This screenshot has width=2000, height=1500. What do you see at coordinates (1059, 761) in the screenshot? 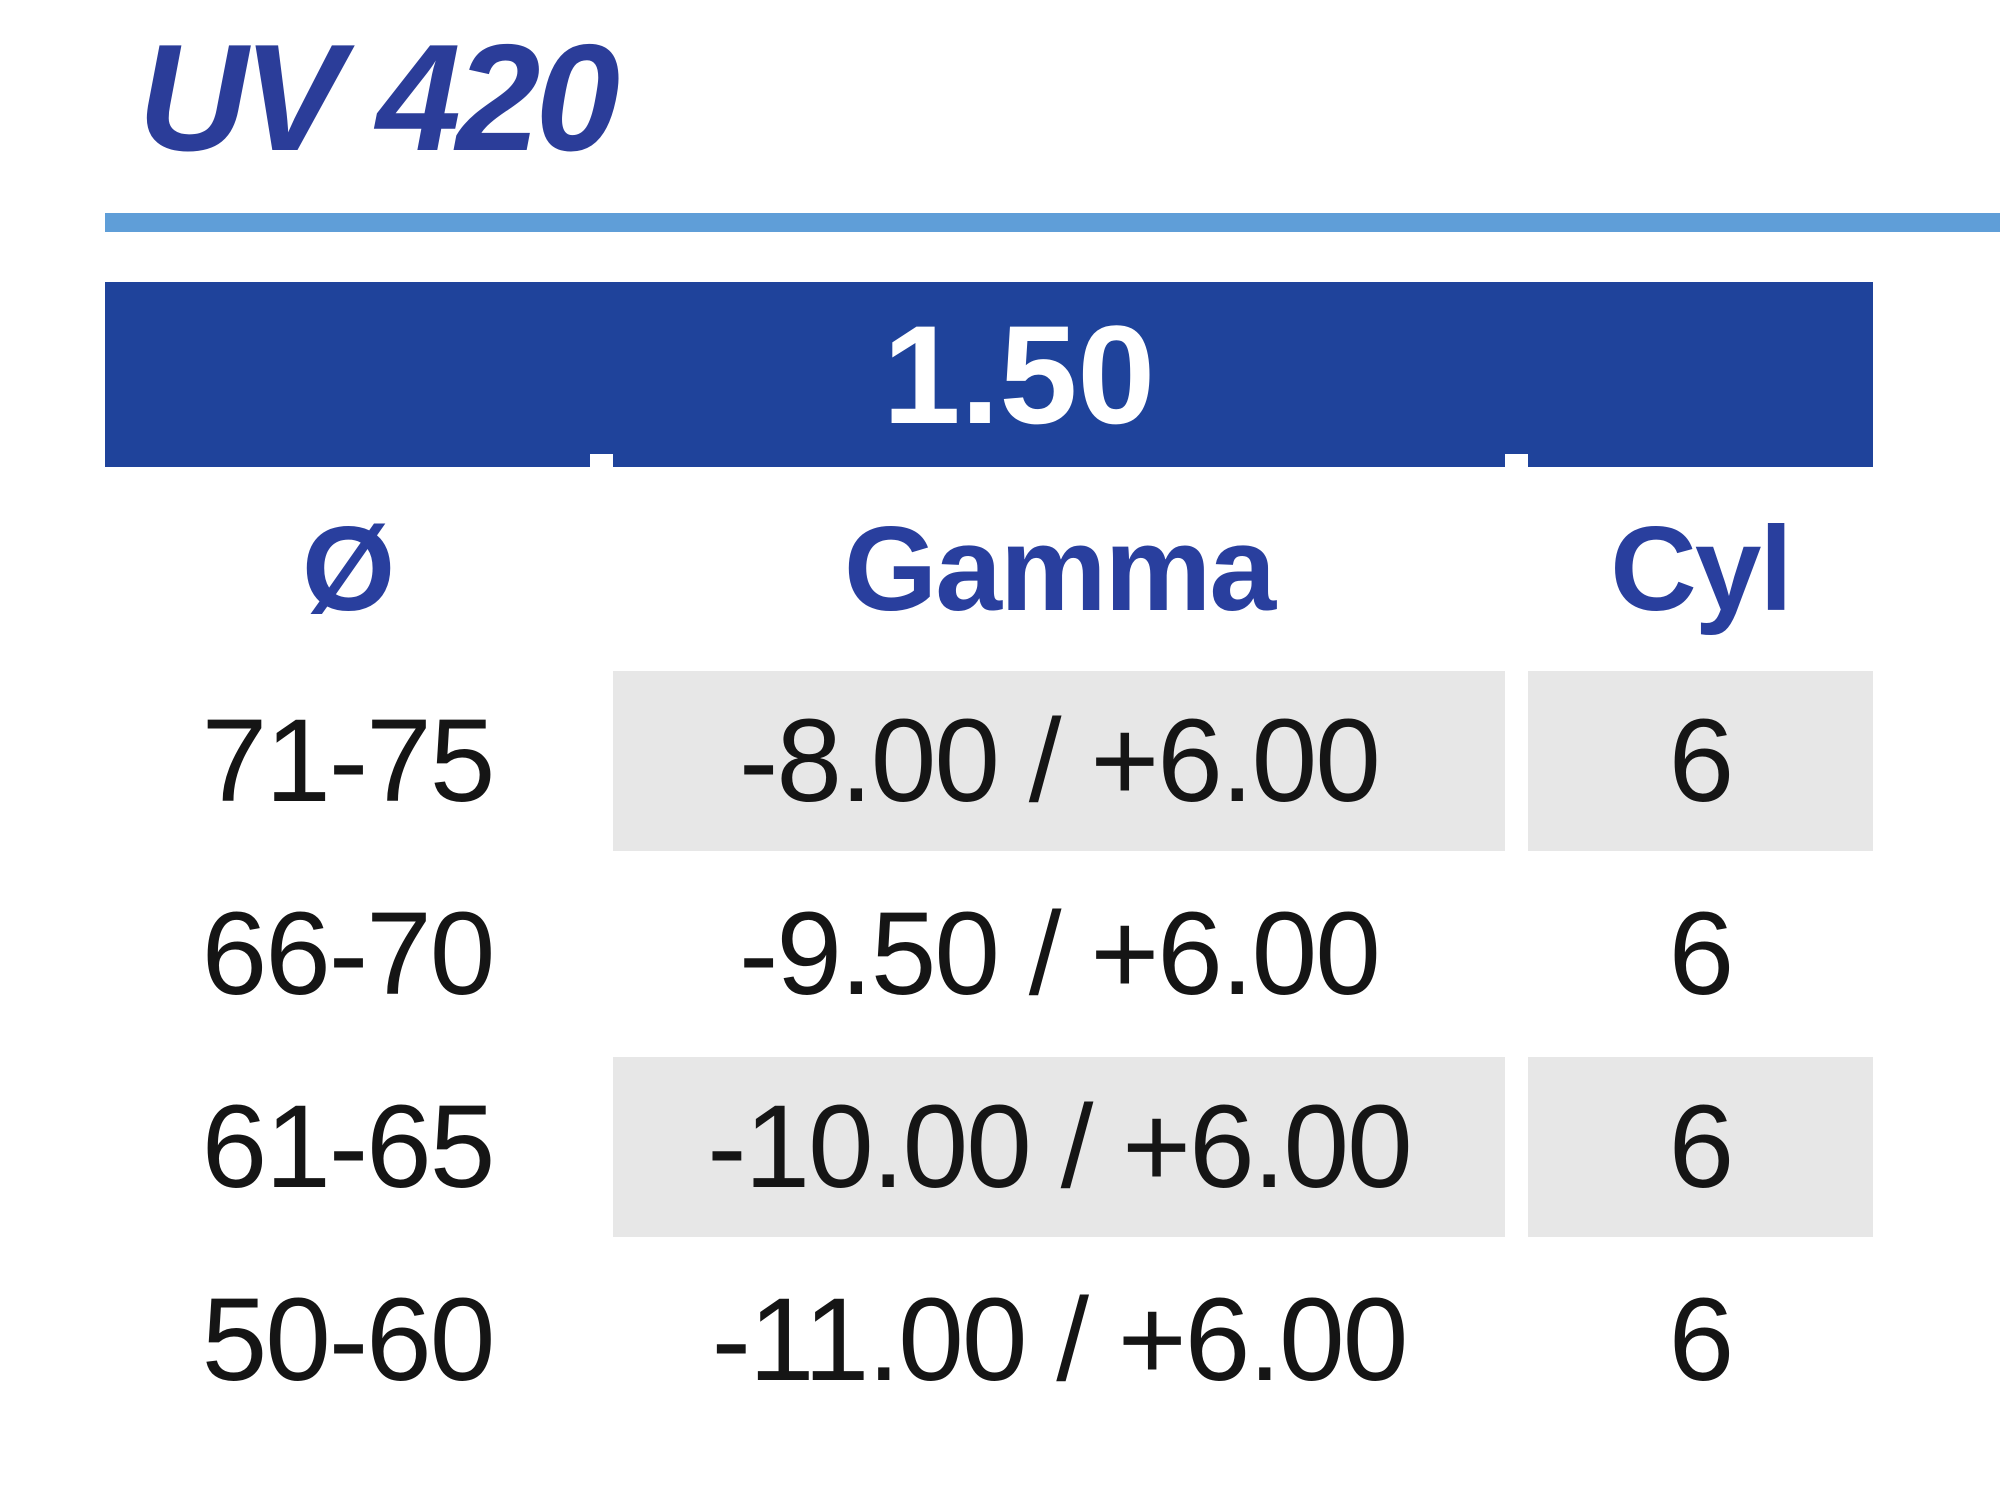
I see `cell-gamma: -8.00 / +6.00` at bounding box center [1059, 761].